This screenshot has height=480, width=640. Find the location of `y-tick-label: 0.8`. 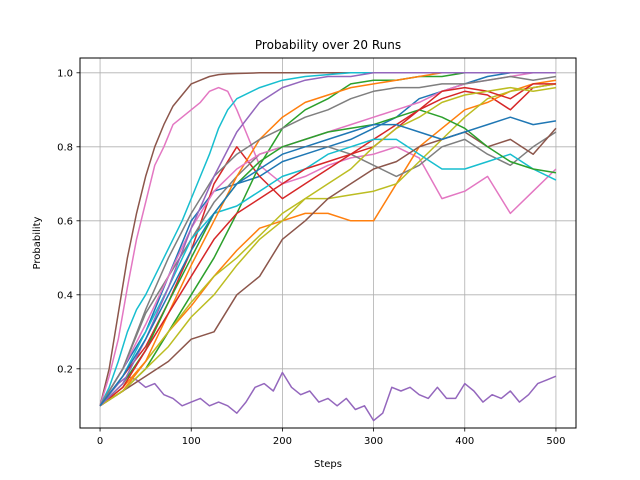

y-tick-label: 0.8 is located at coordinates (65, 147).